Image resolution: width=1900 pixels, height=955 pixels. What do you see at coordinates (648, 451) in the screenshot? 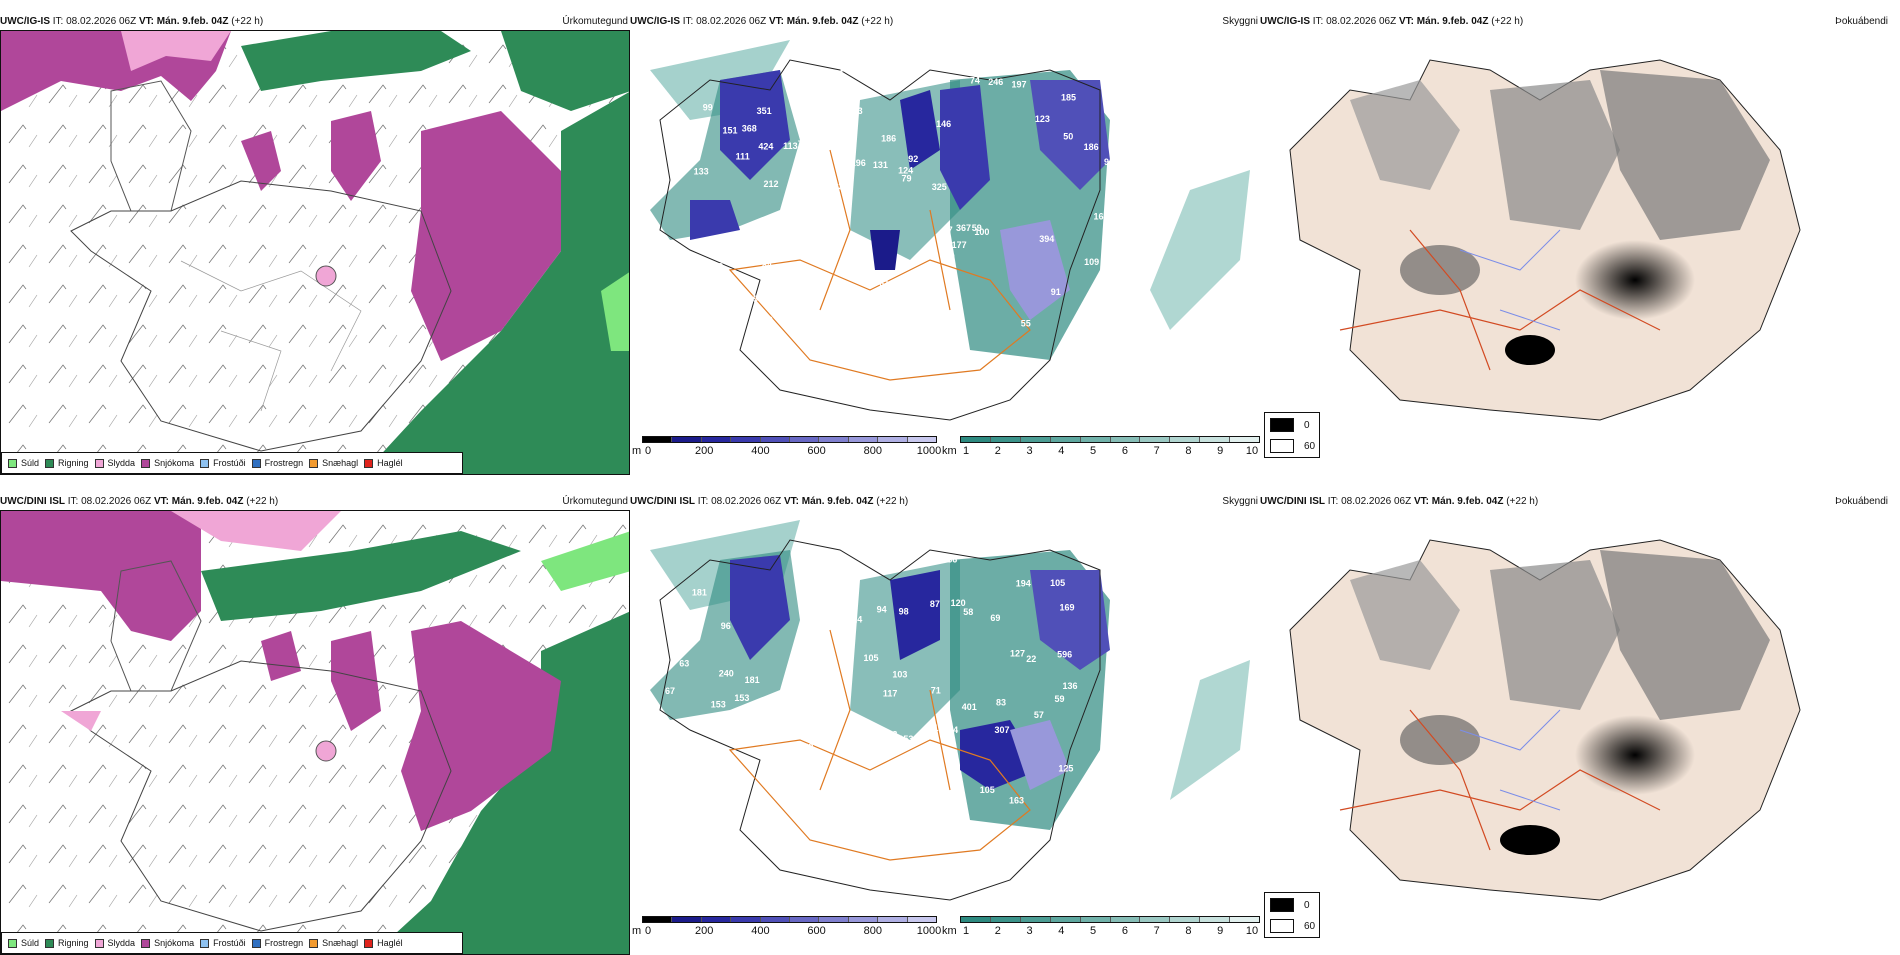
I see `colorbar-tick: 0` at bounding box center [648, 451].